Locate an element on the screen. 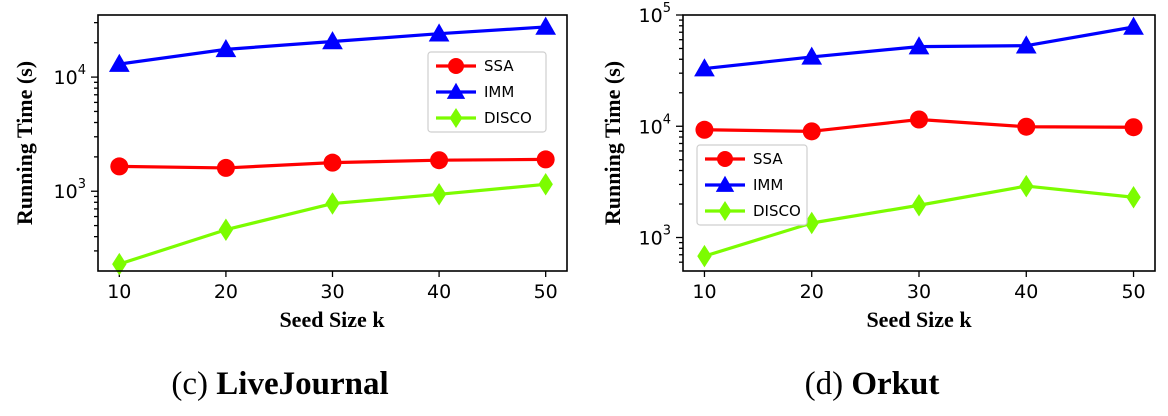 Image resolution: width=1168 pixels, height=416 pixels. caption-label: (d) is located at coordinates (824, 384).